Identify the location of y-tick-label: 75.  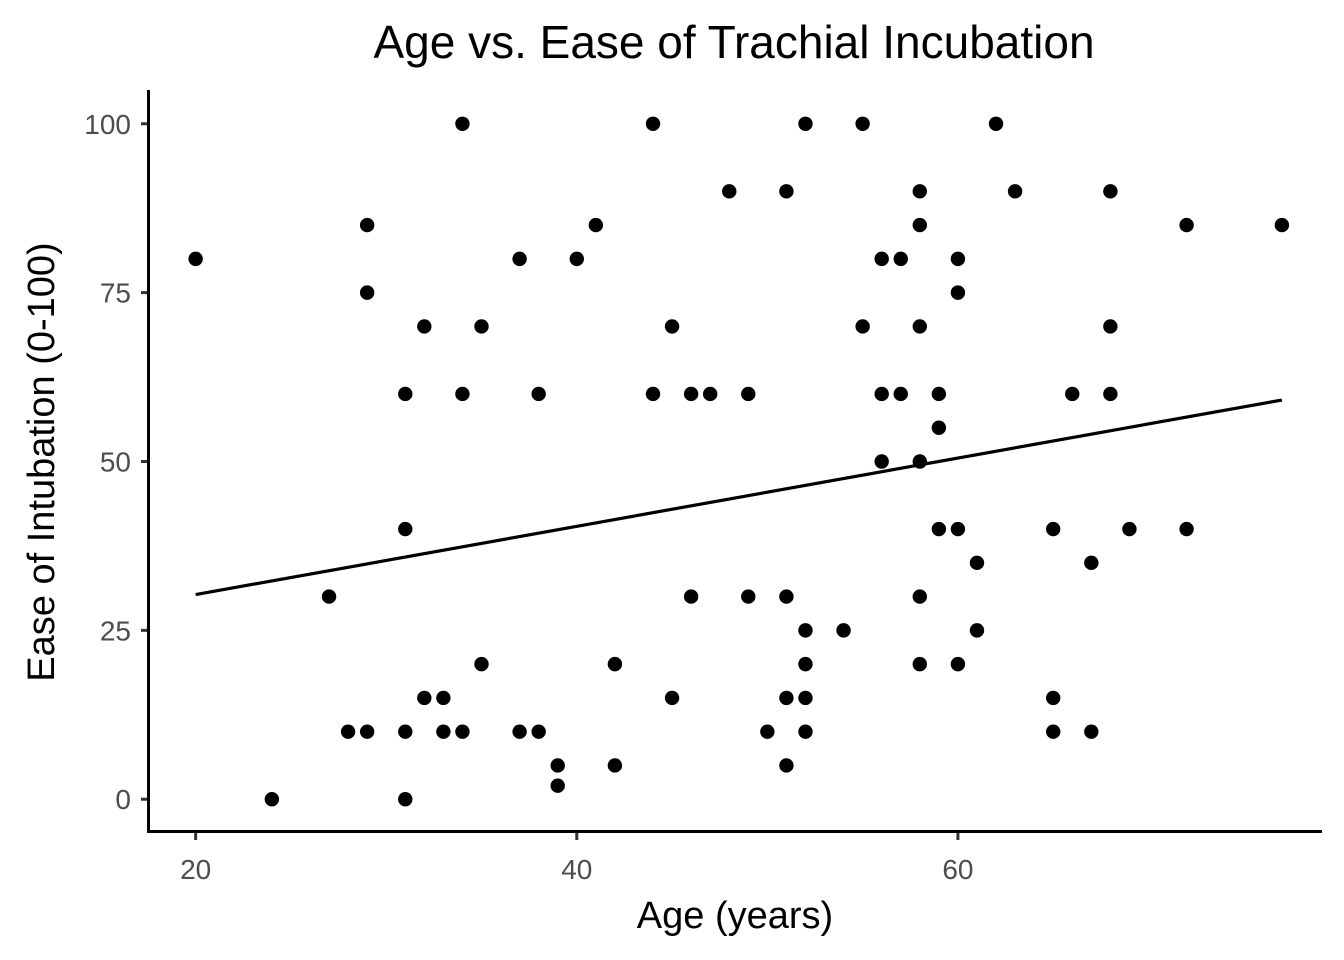
(115, 293).